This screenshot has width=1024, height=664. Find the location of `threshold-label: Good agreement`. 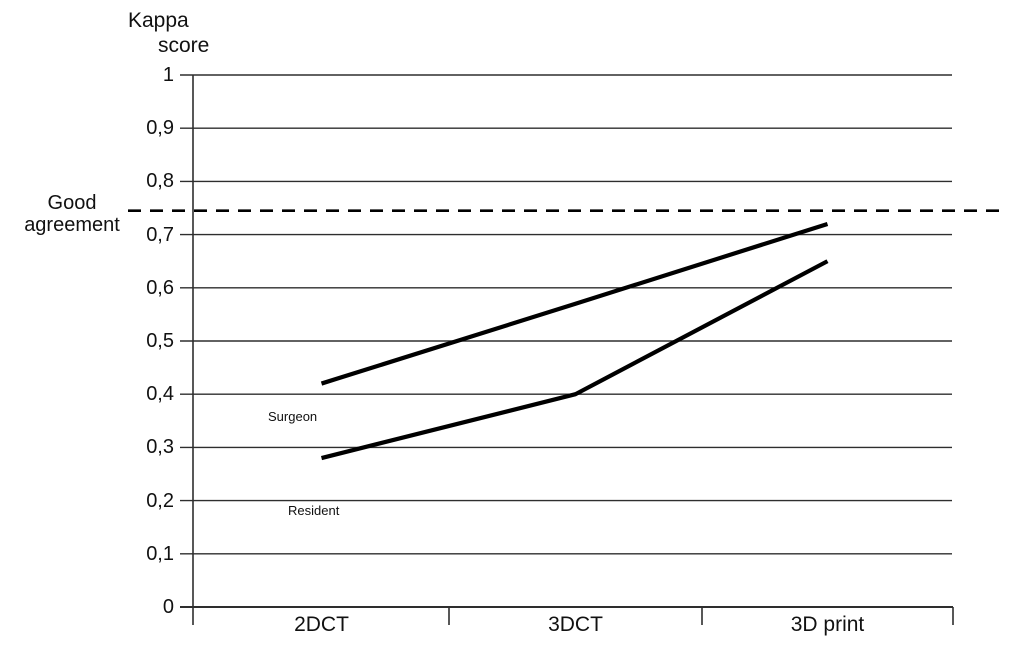

threshold-label: Good agreement is located at coordinates (72, 214).